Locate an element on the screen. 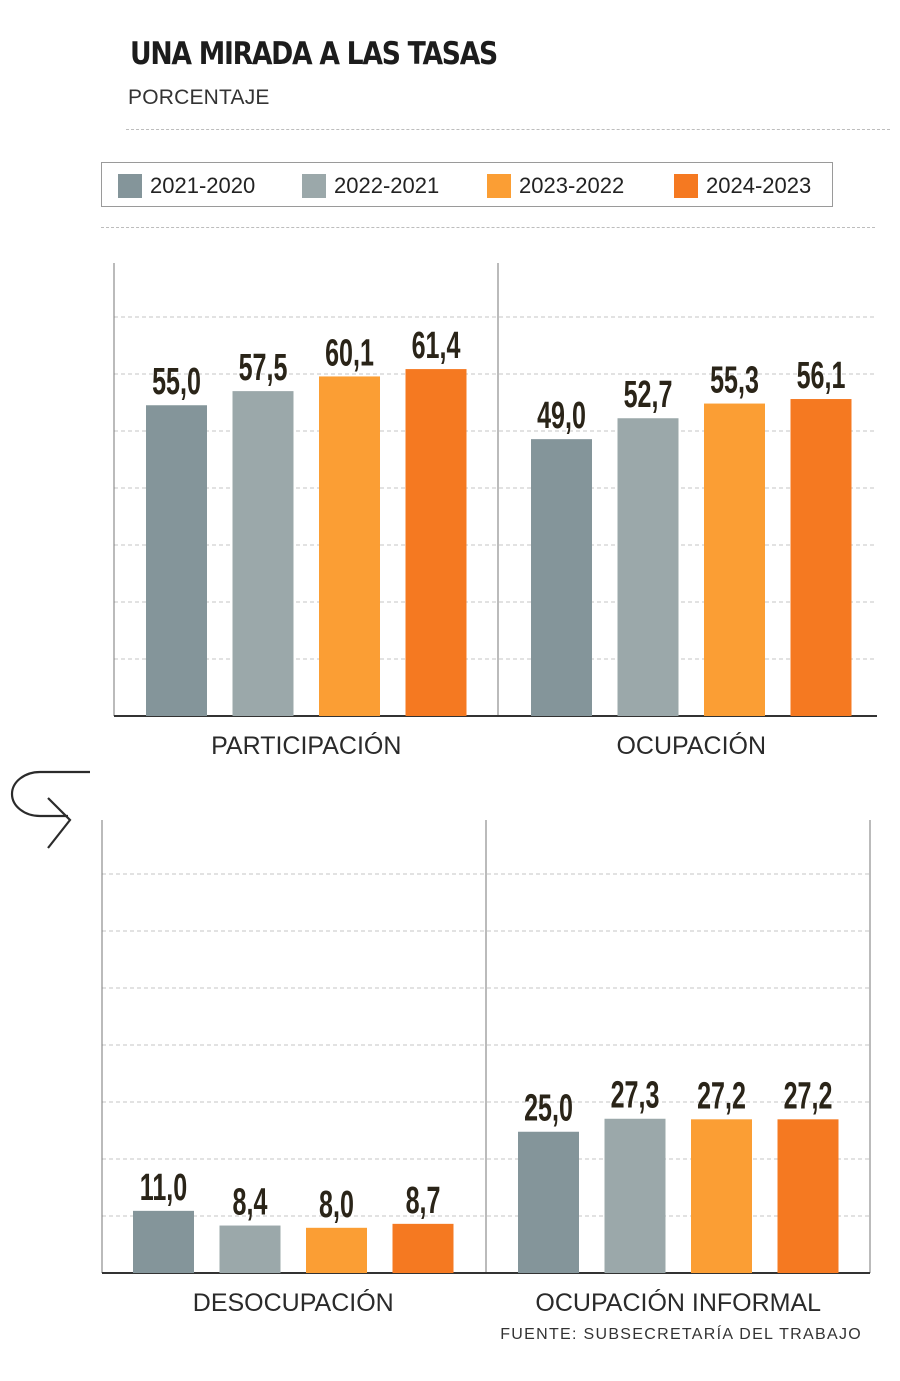 The width and height of the screenshot is (900, 1381). bar-value-label: 55,0 is located at coordinates (176, 381).